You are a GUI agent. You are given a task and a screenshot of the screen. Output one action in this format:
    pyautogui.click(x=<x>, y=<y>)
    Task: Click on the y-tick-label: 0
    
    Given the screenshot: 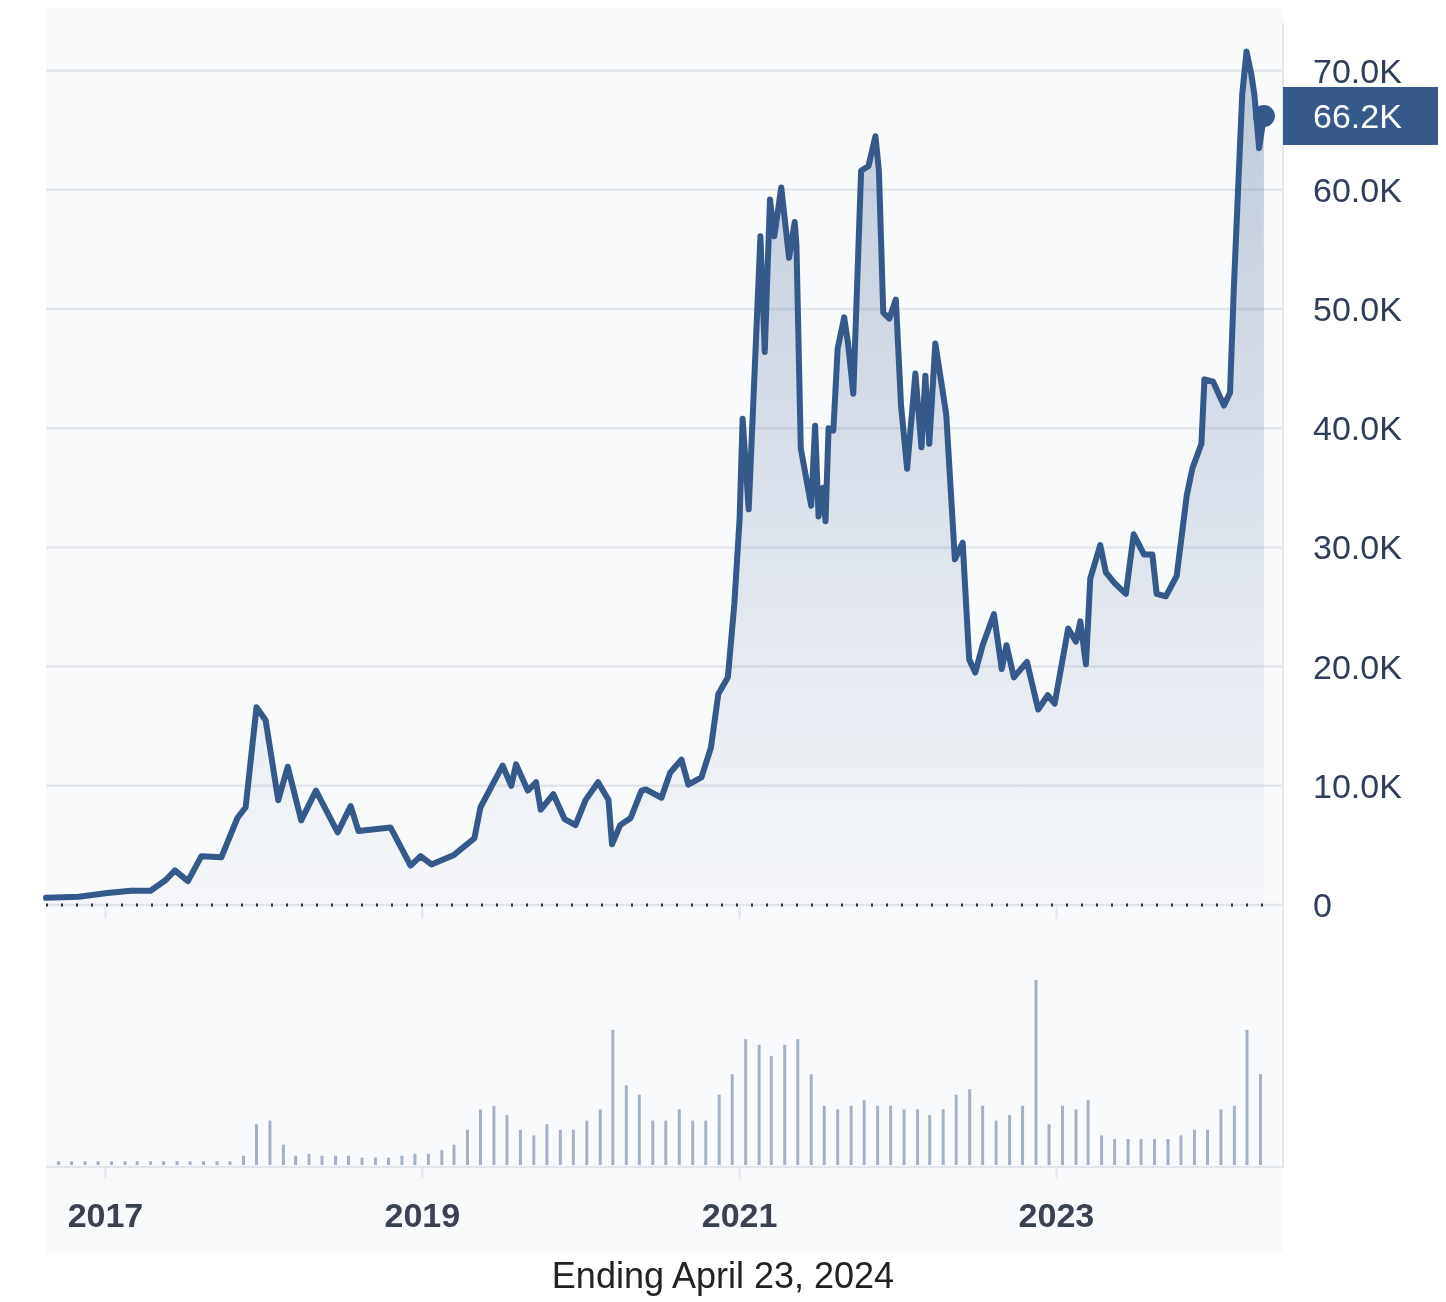 What is the action you would take?
    pyautogui.click(x=1322, y=905)
    